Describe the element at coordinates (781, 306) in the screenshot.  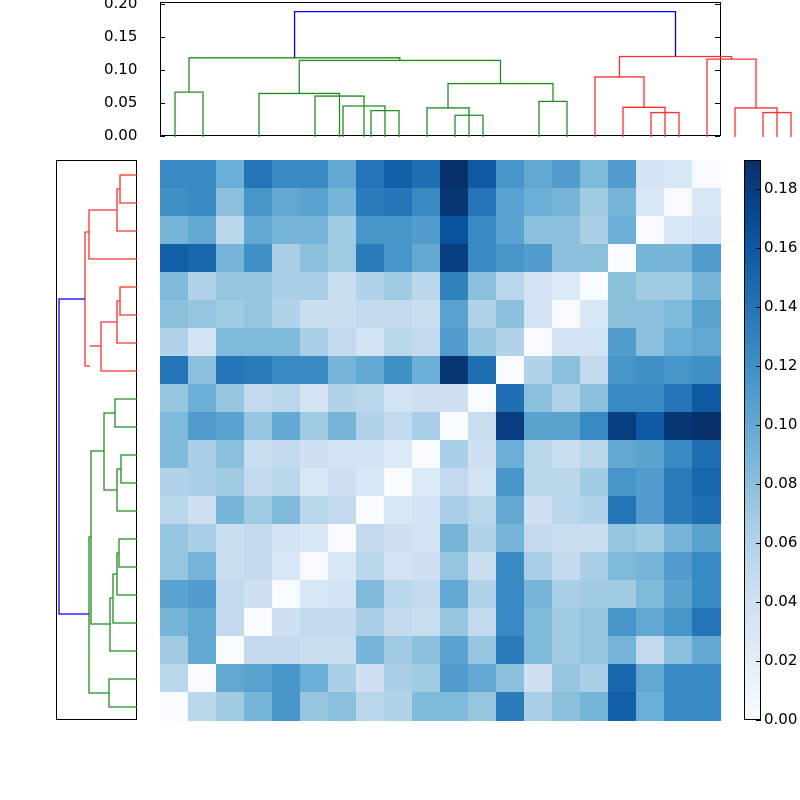
I see `colorbar-tick-label: 0.14` at that location.